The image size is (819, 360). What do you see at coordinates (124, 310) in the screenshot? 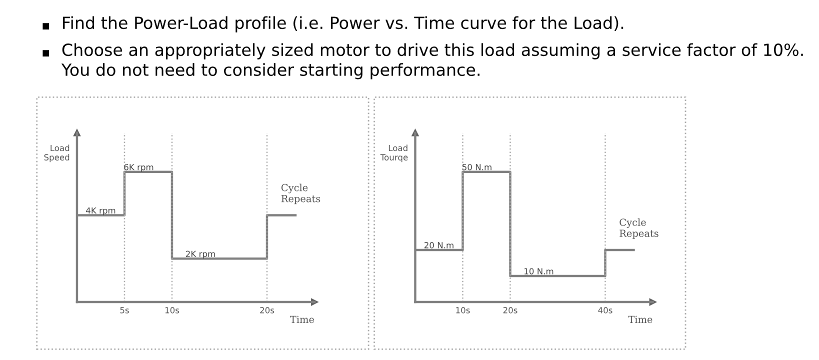
I see `x-tick-label: 5s` at bounding box center [124, 310].